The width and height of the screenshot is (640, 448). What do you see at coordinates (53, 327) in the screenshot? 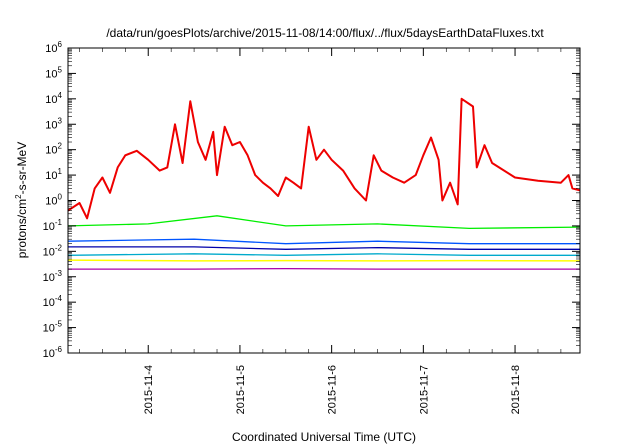
I see `y-tick-label: 10⁻⁵` at bounding box center [53, 327].